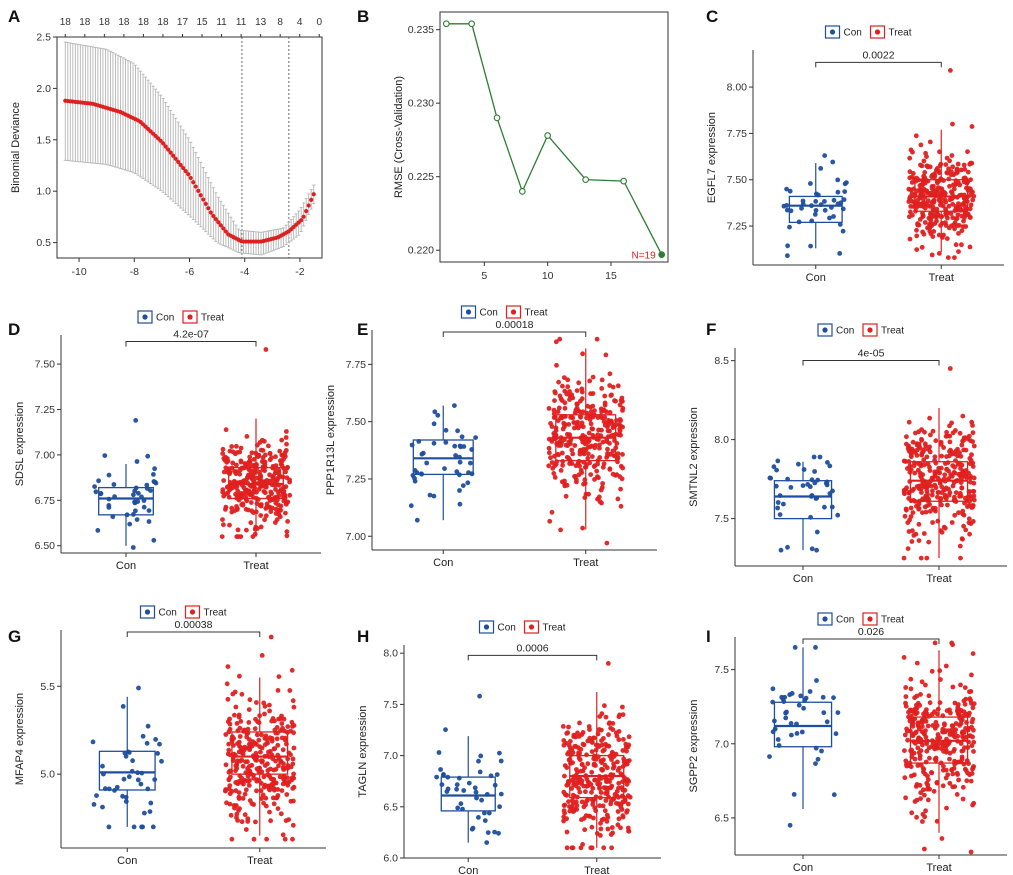 This screenshot has width=1013, height=875. What do you see at coordinates (548, 135) in the screenshot?
I see `rmse-point` at bounding box center [548, 135].